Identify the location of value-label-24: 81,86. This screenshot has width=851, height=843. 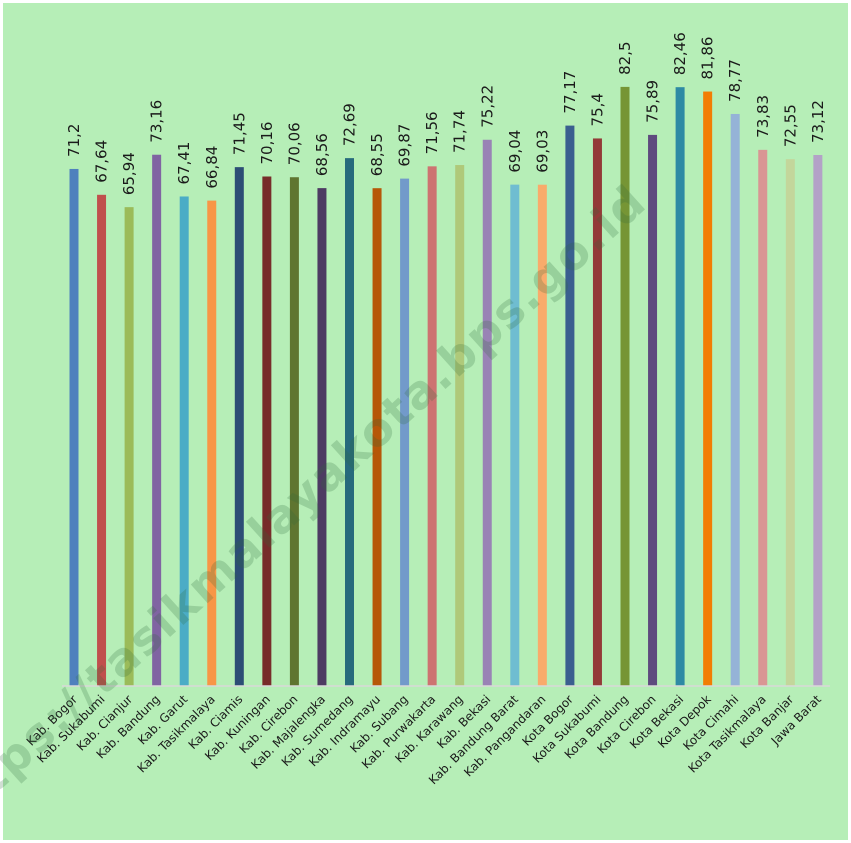
(708, 58).